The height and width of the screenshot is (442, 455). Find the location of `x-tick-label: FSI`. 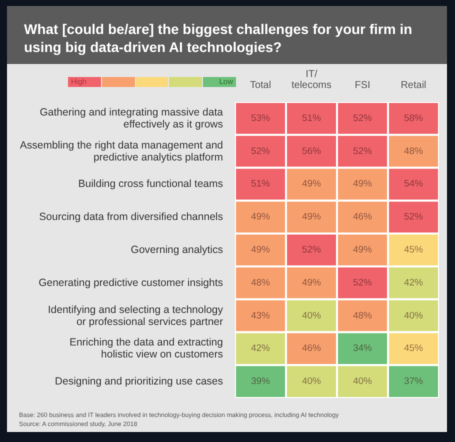

x-tick-label: FSI is located at coordinates (362, 85).